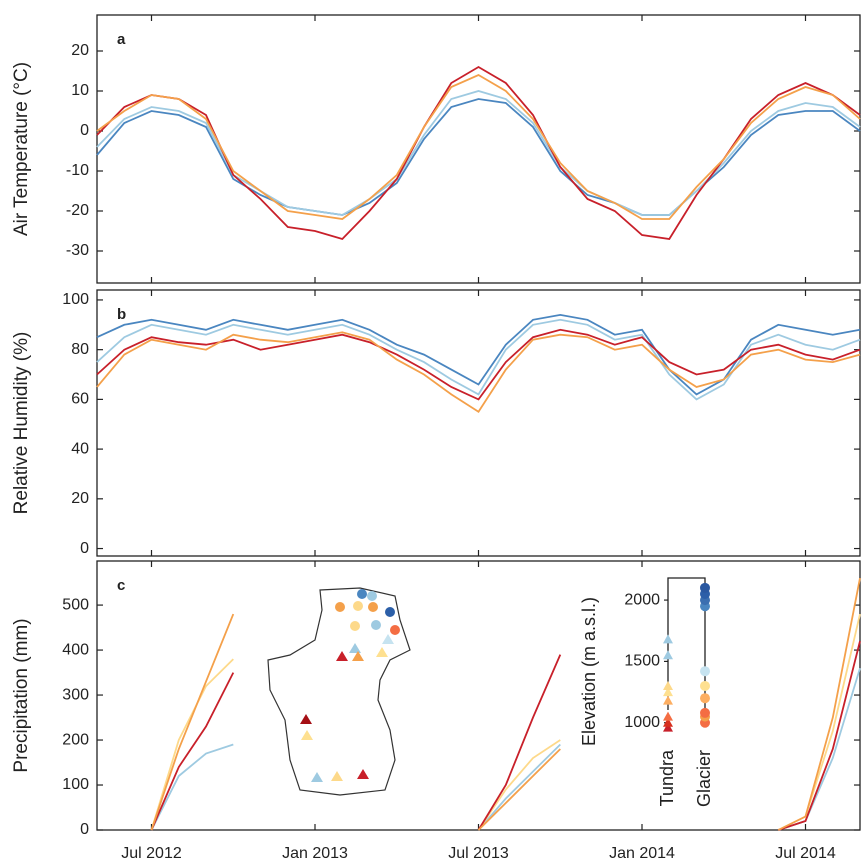 The height and width of the screenshot is (865, 861). What do you see at coordinates (80, 90) in the screenshot?
I see `y-tick-label: 10` at bounding box center [80, 90].